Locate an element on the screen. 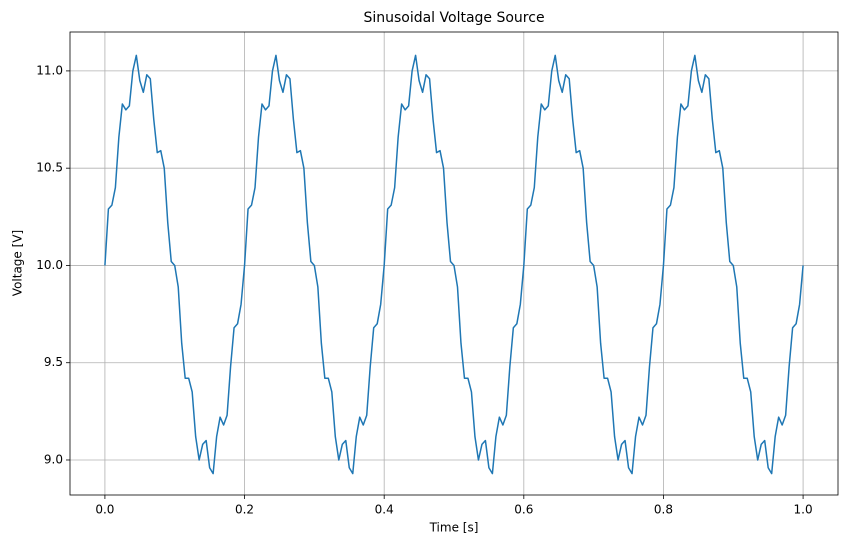 The height and width of the screenshot is (547, 855). chart-title: Sinusoidal Voltage Source is located at coordinates (453, 18).